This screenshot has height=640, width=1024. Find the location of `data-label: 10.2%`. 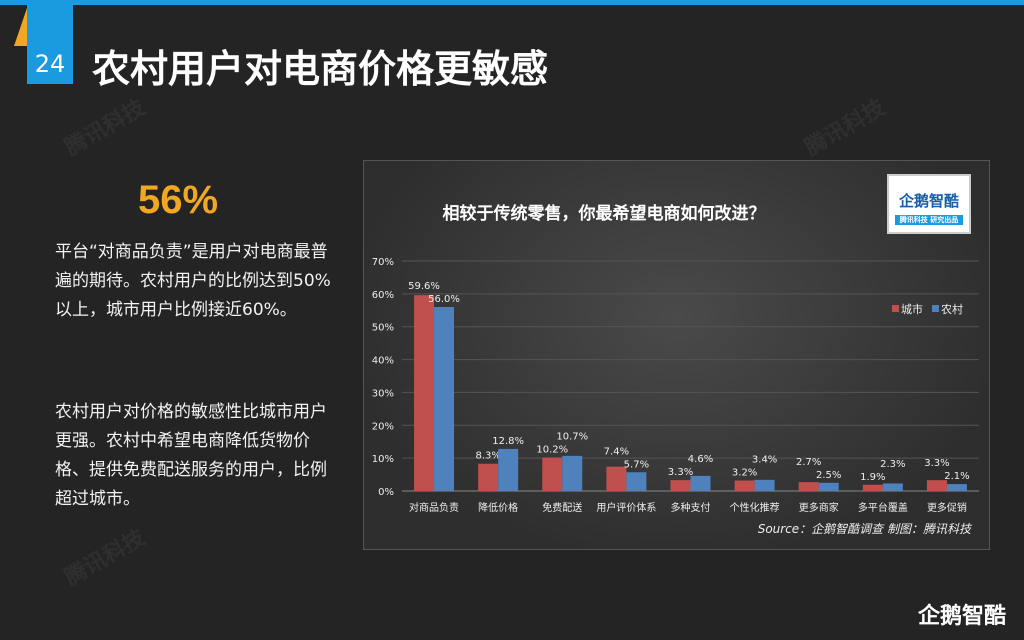

data-label: 10.2% is located at coordinates (552, 449).